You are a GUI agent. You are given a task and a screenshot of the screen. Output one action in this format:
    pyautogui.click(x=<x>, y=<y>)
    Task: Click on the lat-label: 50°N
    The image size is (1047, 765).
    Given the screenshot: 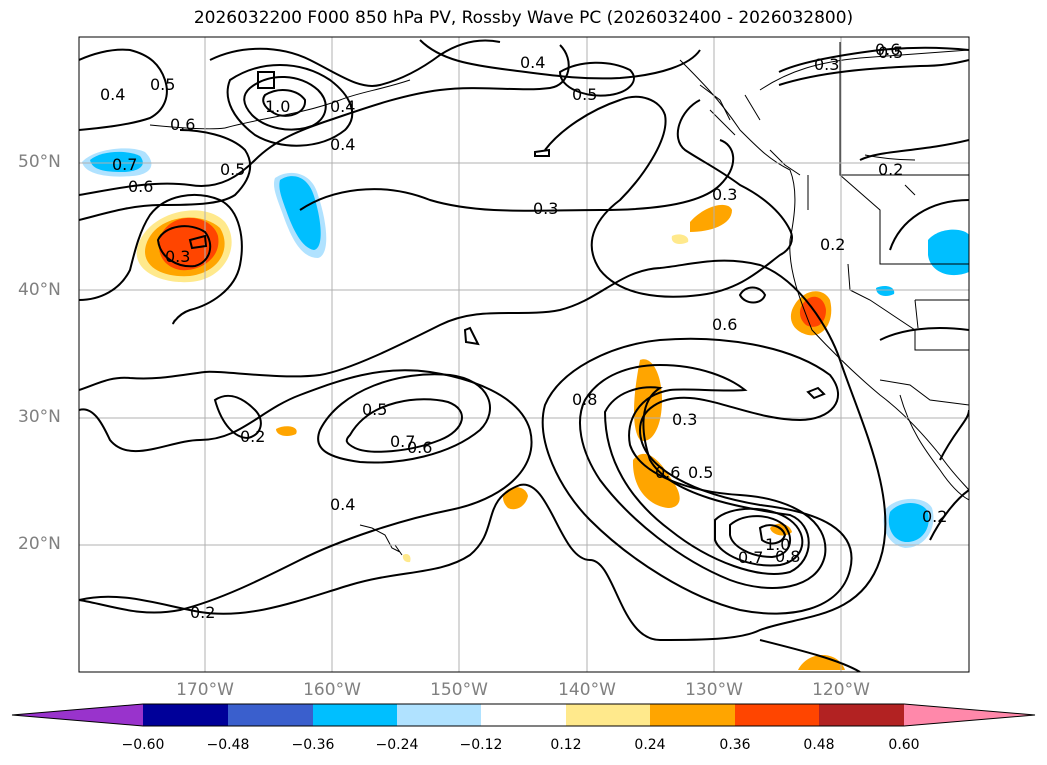 What is the action you would take?
    pyautogui.click(x=39, y=162)
    